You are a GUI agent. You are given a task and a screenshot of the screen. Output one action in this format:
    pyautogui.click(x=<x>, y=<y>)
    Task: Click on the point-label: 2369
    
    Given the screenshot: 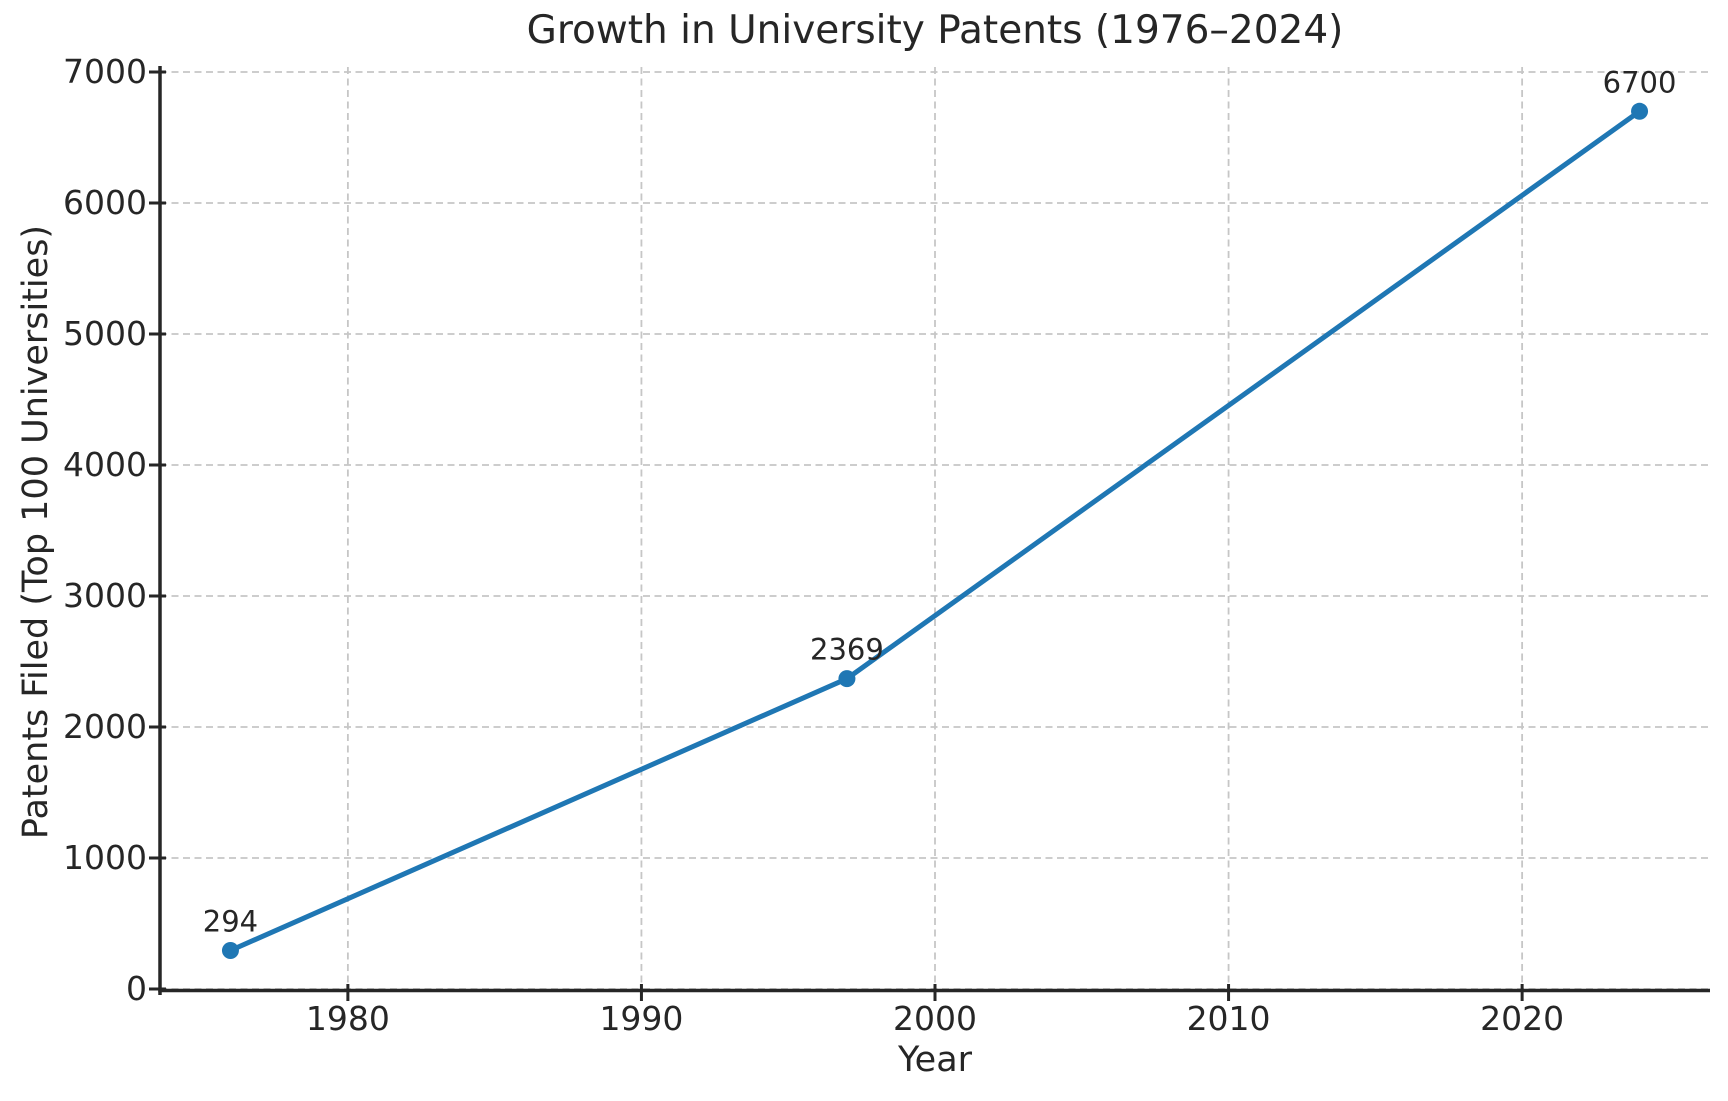 What is the action you would take?
    pyautogui.click(x=847, y=650)
    